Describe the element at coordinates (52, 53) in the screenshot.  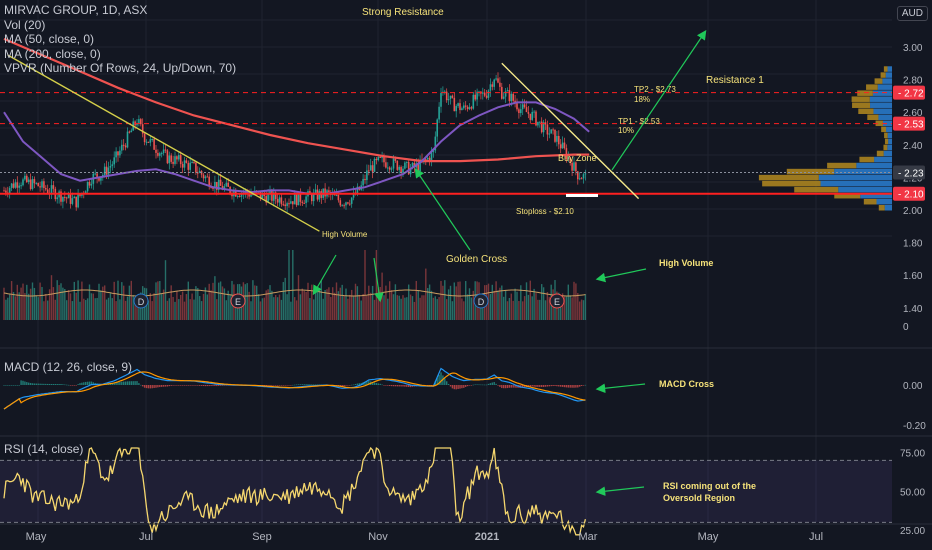
I see `legend-ma200: MA (200, close, 0)` at that location.